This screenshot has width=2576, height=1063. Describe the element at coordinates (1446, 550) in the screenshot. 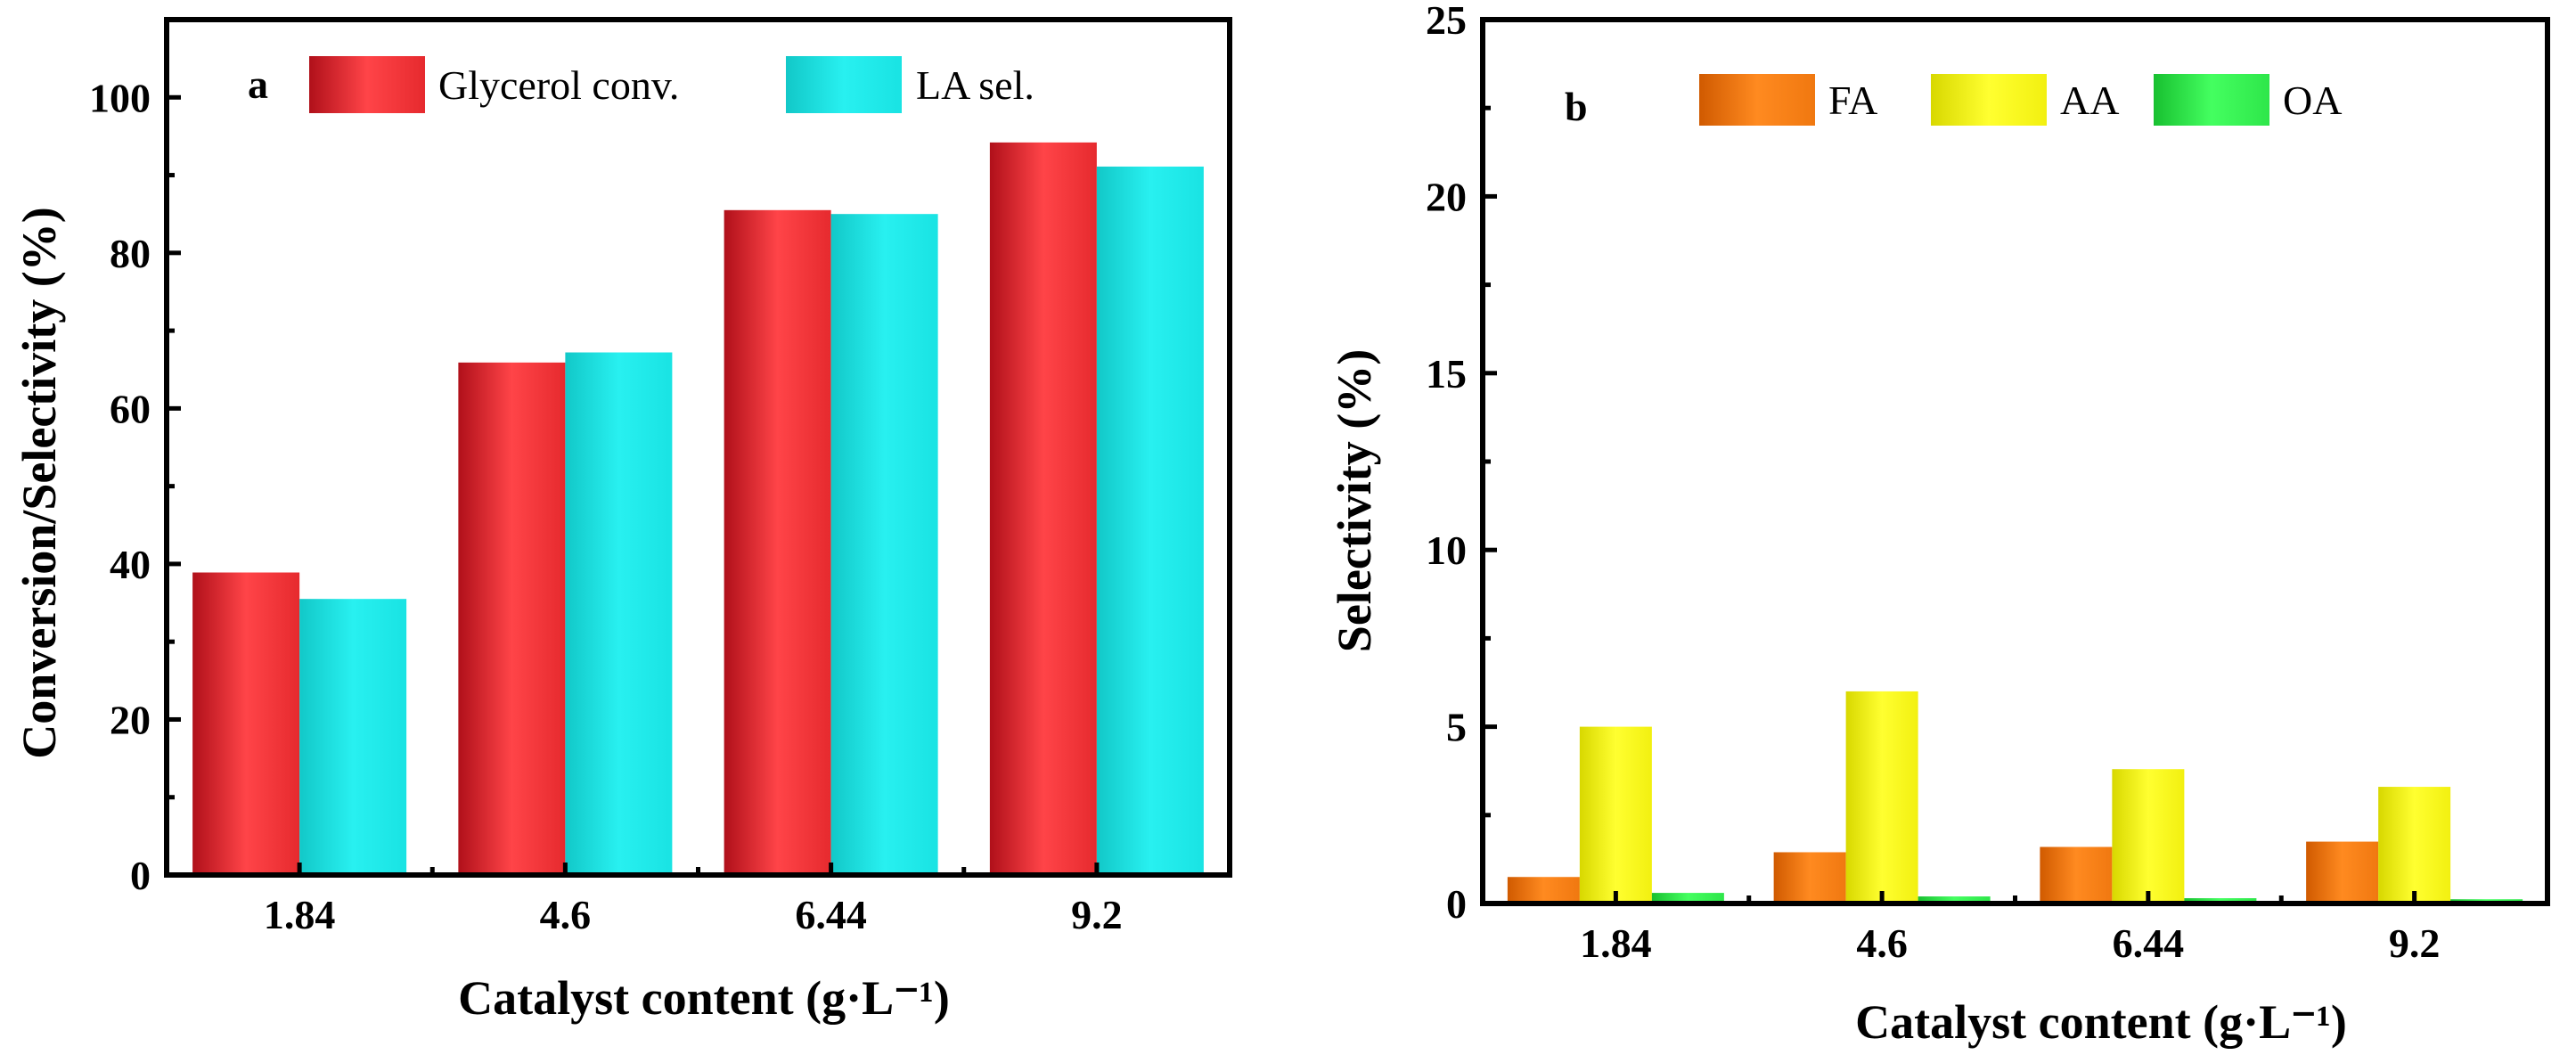

I see `y-tick-label: 10` at that location.